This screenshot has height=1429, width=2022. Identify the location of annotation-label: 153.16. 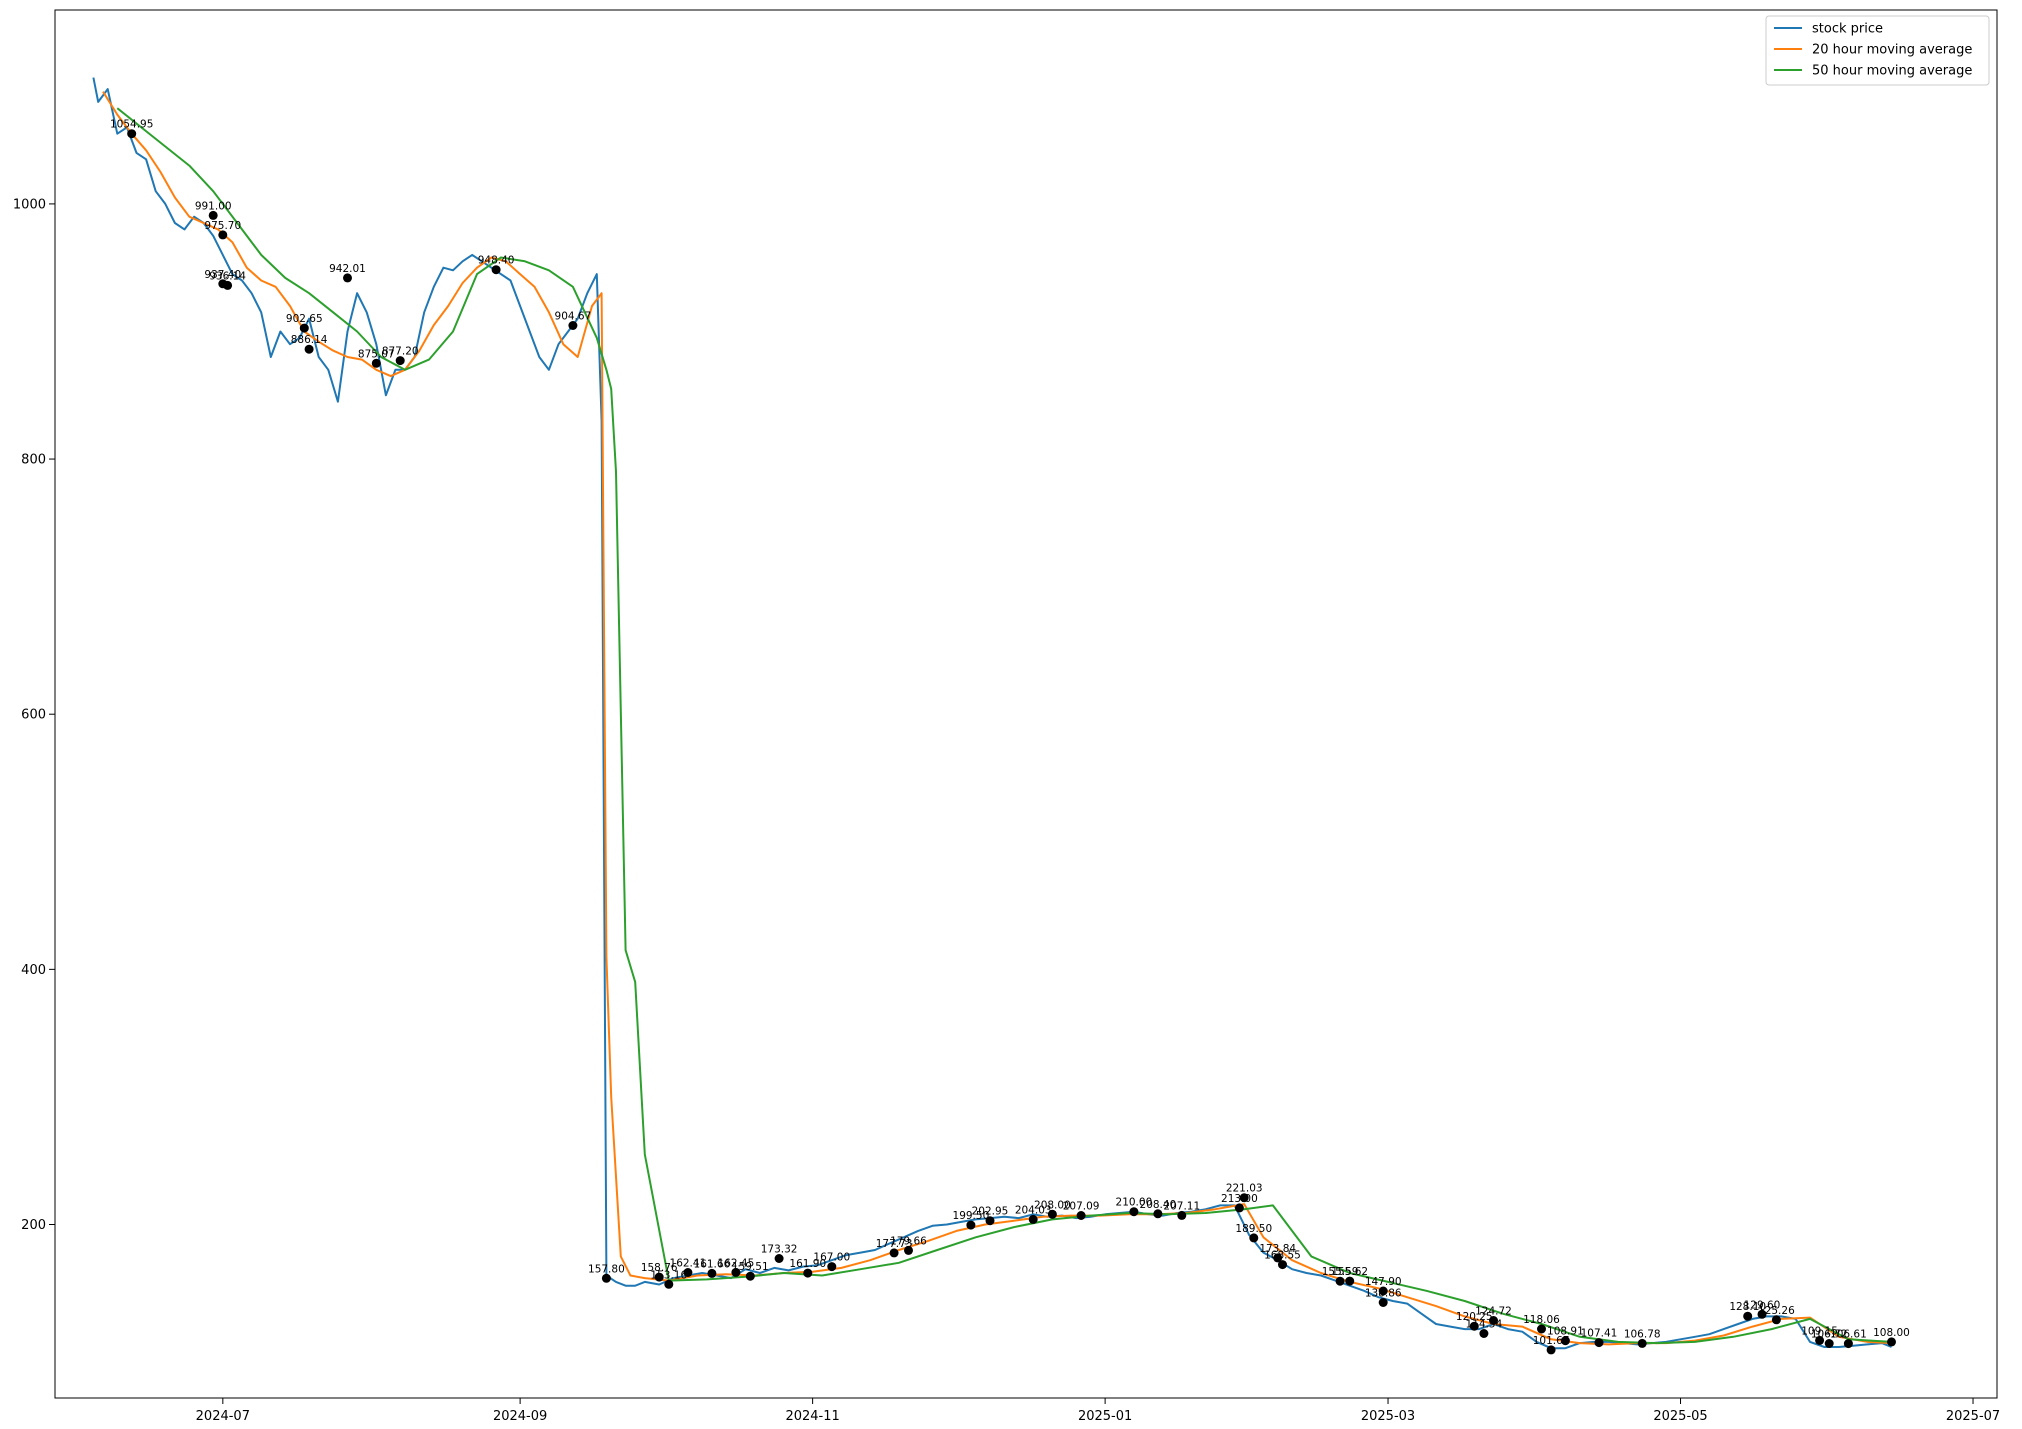
(668, 1275).